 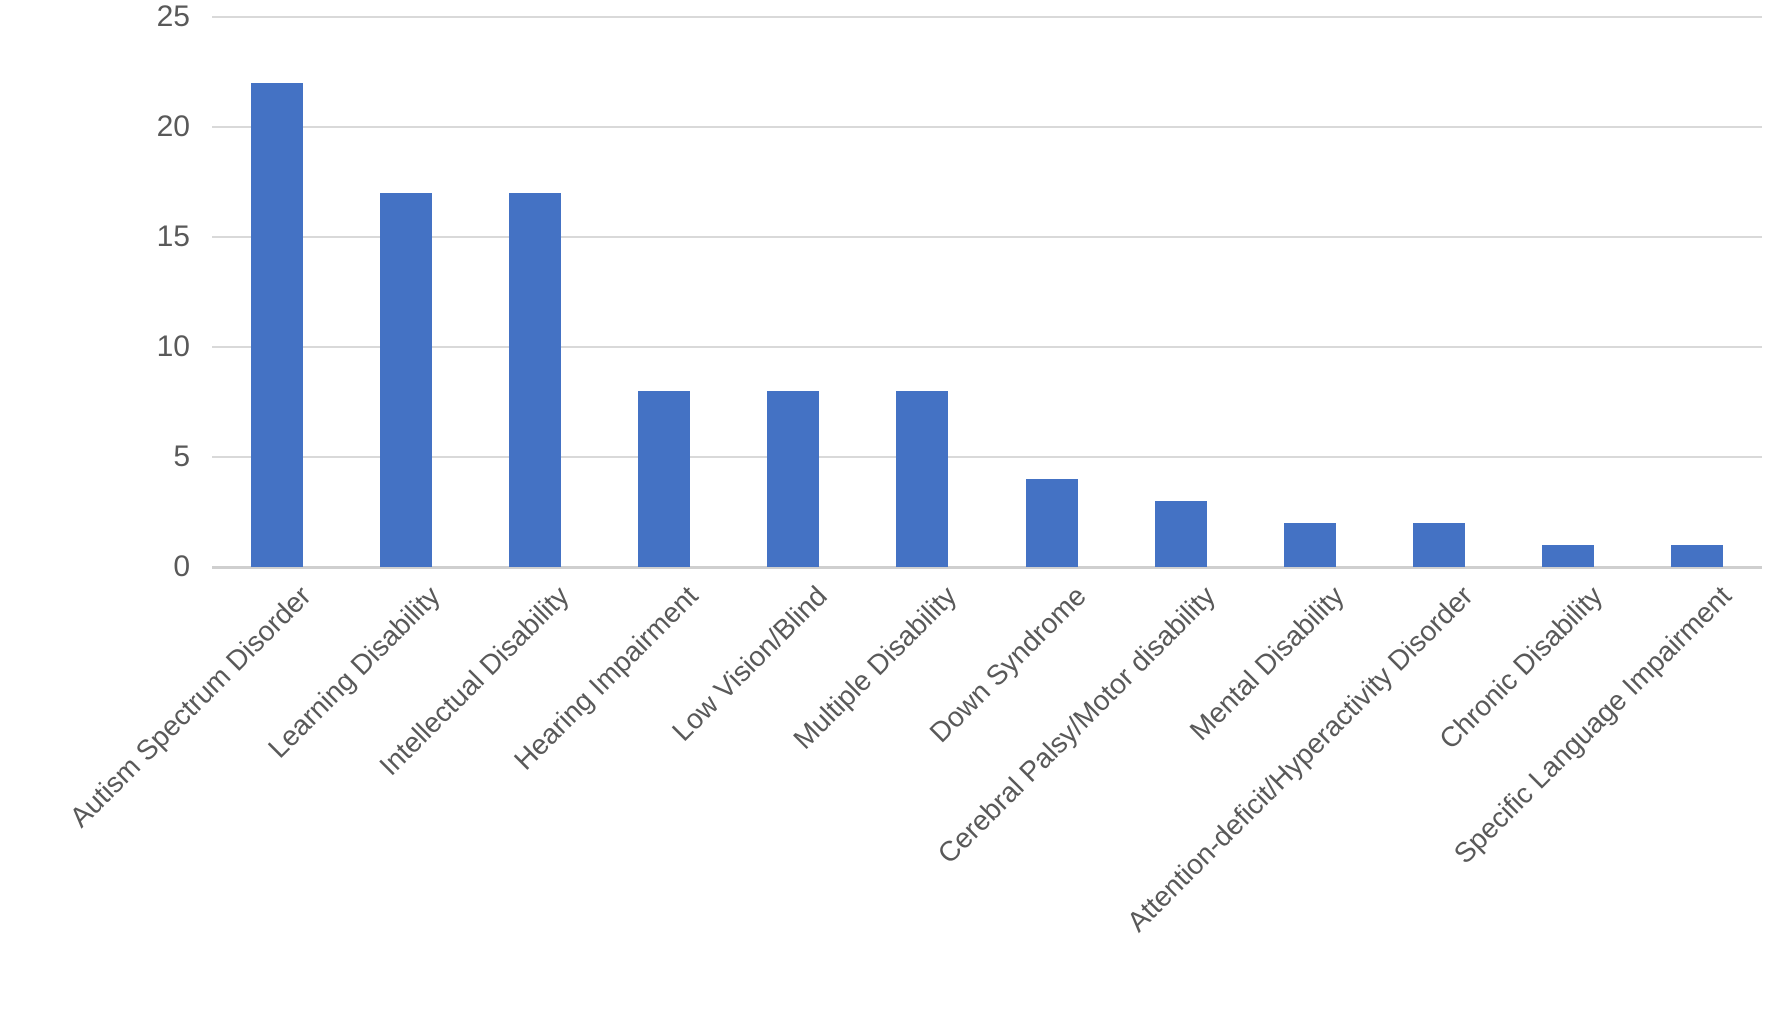 What do you see at coordinates (1076, 725) in the screenshot?
I see `x-category-label: Cerebral Palsy/Motor disability` at bounding box center [1076, 725].